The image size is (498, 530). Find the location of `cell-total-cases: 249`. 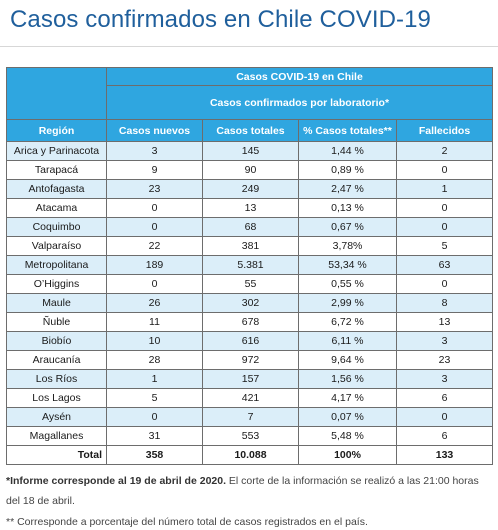

cell-total-cases: 249 is located at coordinates (250, 189).